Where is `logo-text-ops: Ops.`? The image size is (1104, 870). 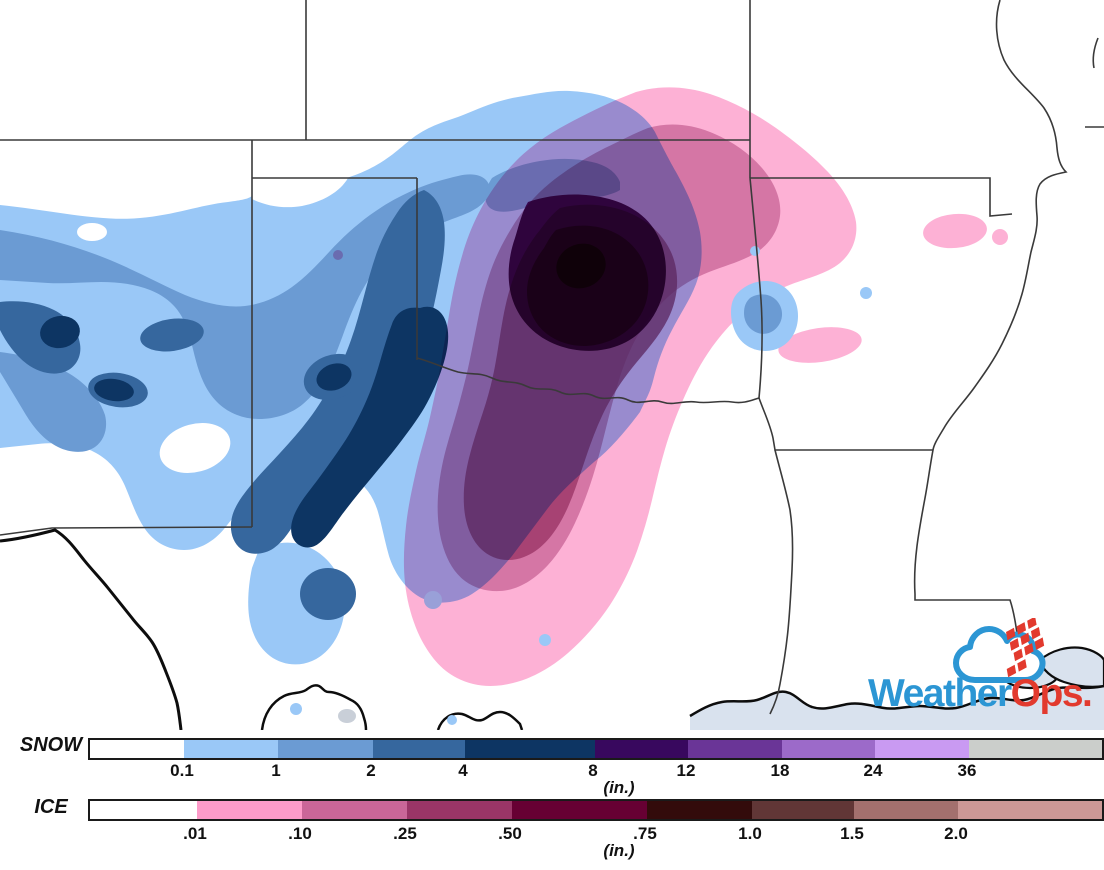
logo-text-ops: Ops. is located at coordinates (1051, 693).